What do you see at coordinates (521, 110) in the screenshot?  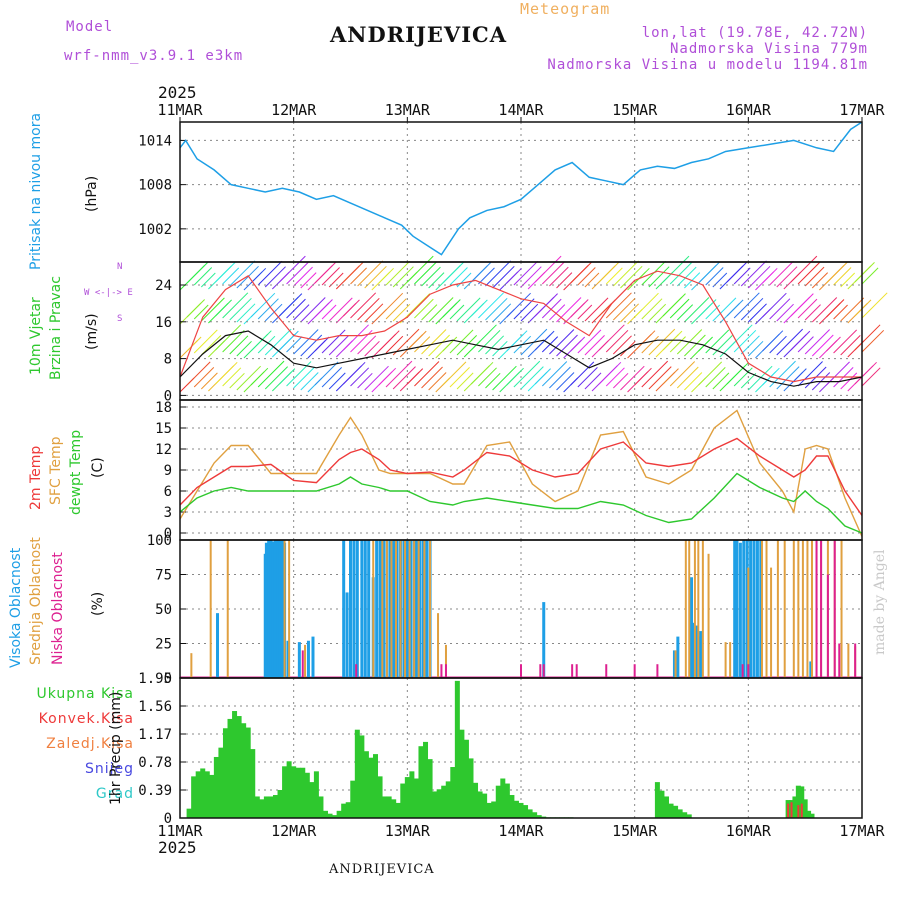 I see `top-date-tick: 14MAR` at bounding box center [521, 110].